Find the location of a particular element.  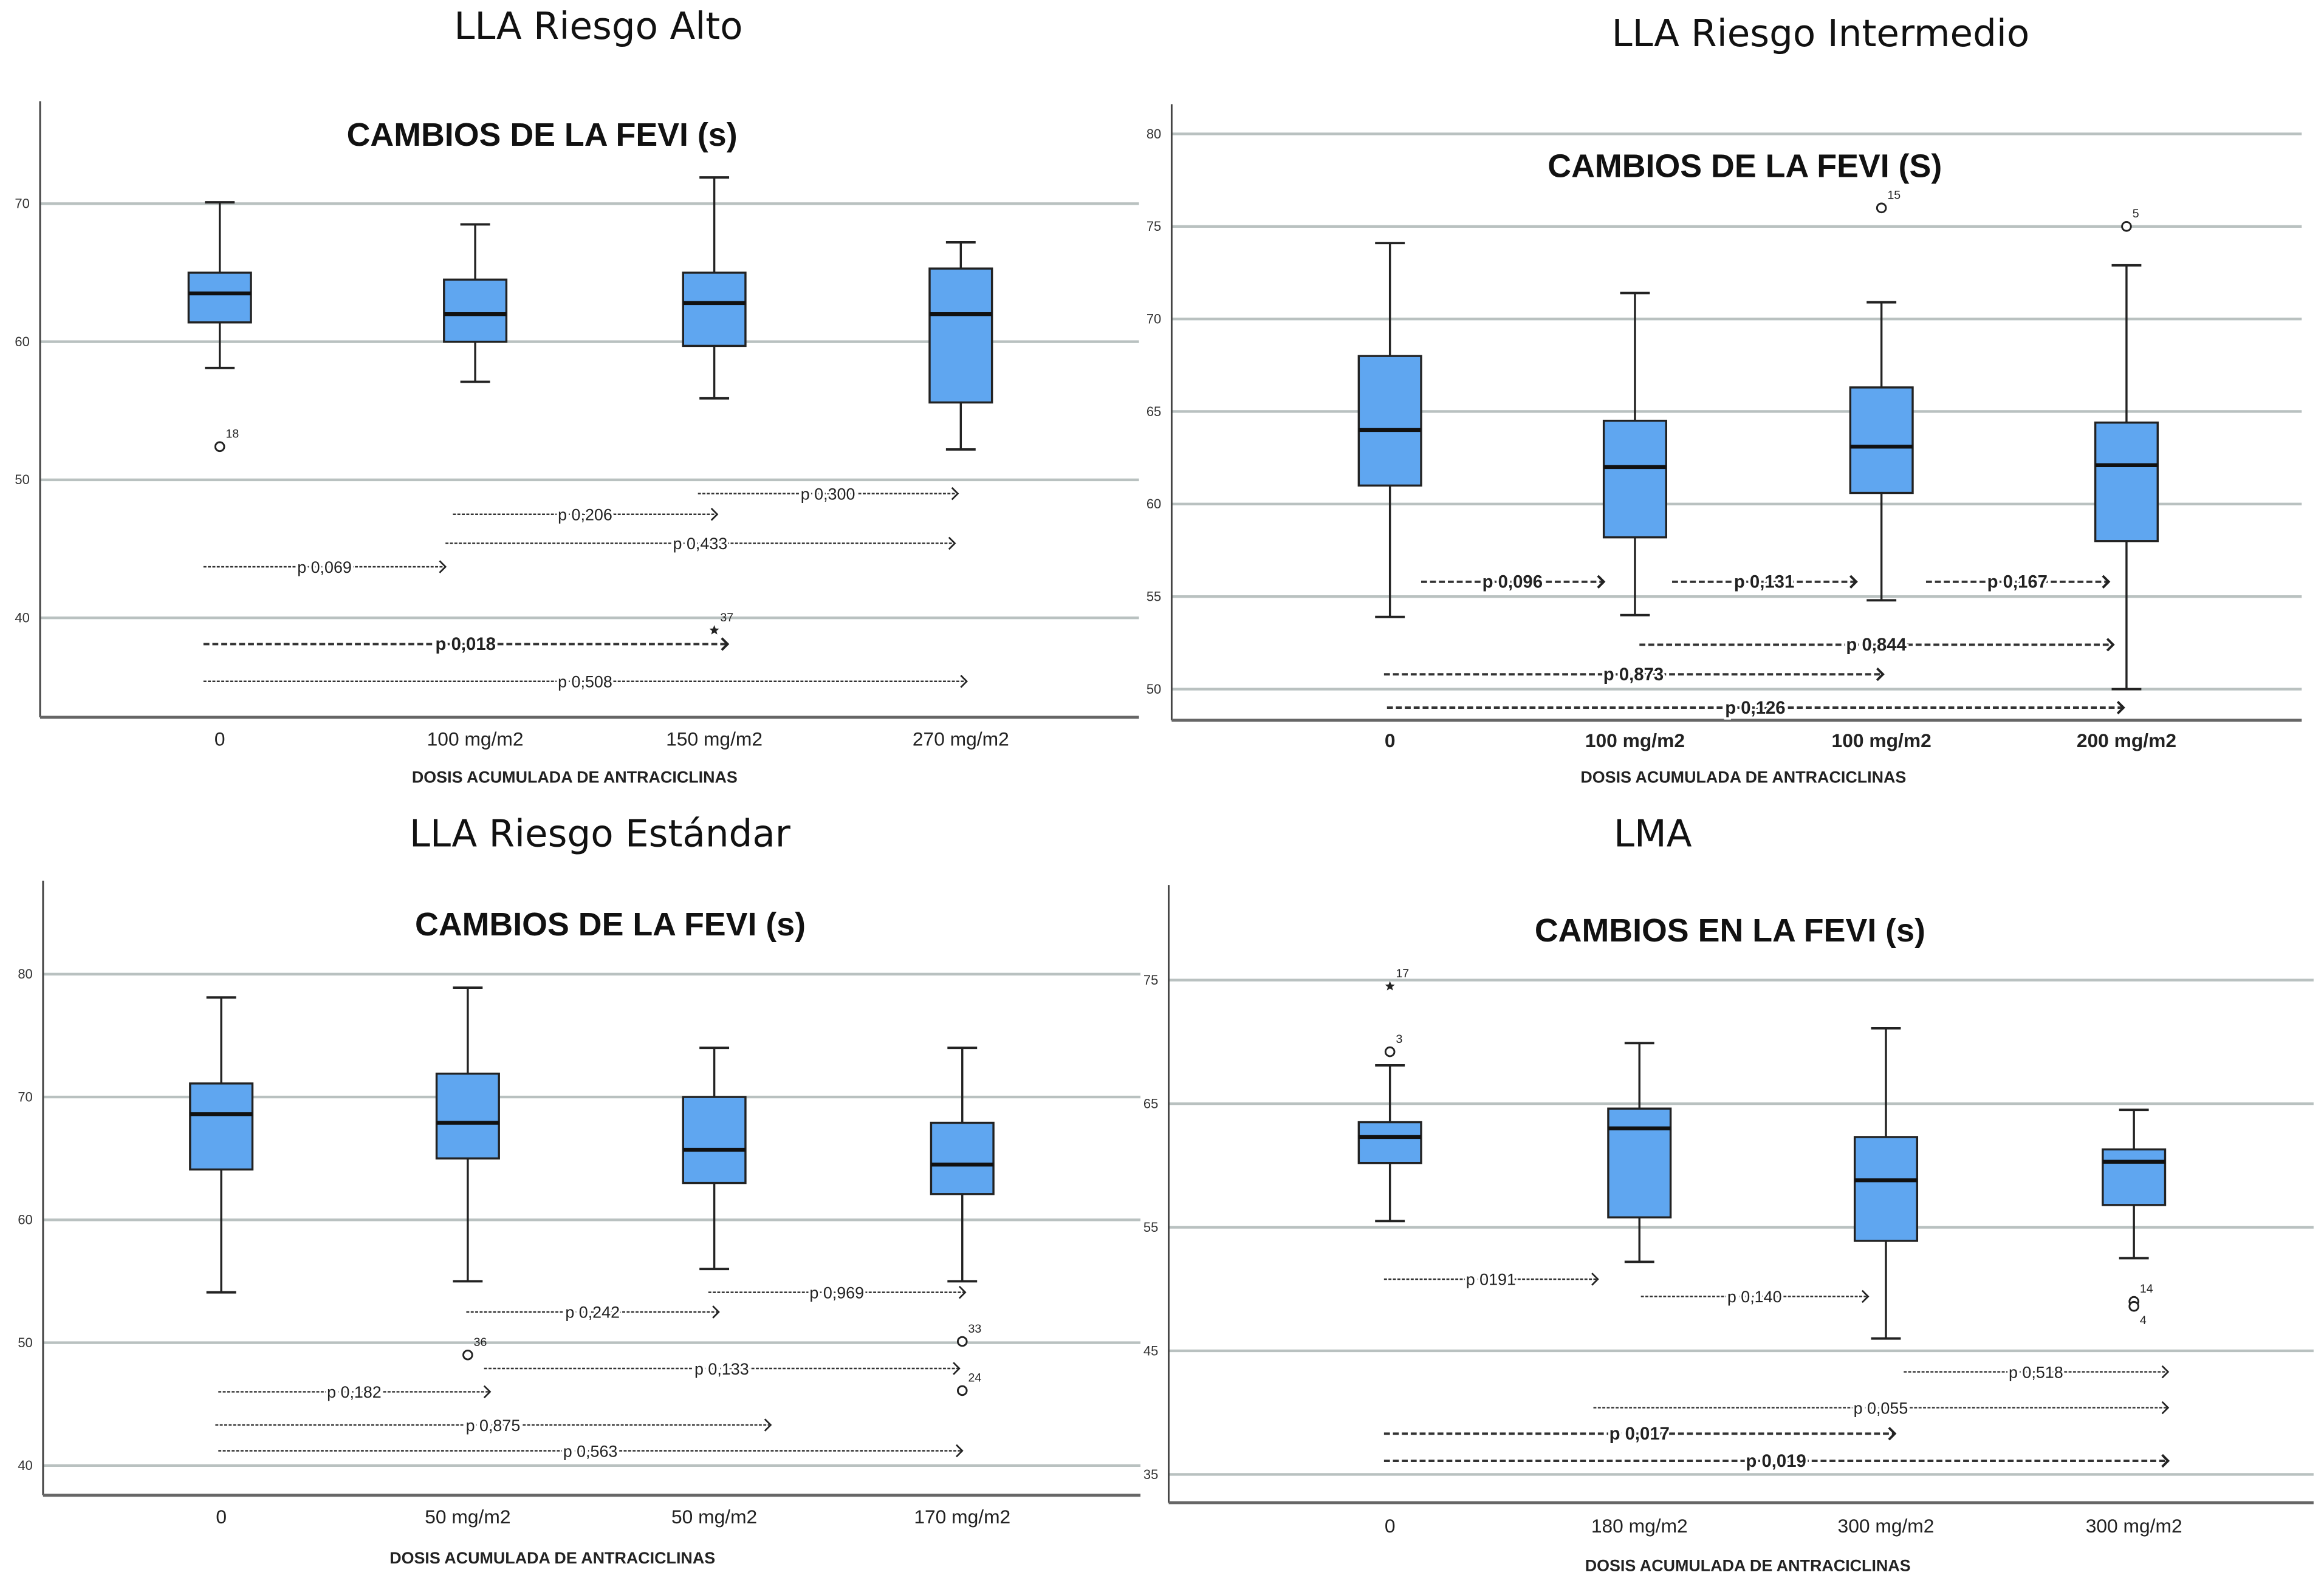

p-value-label: p 0,563 is located at coordinates (590, 1451).